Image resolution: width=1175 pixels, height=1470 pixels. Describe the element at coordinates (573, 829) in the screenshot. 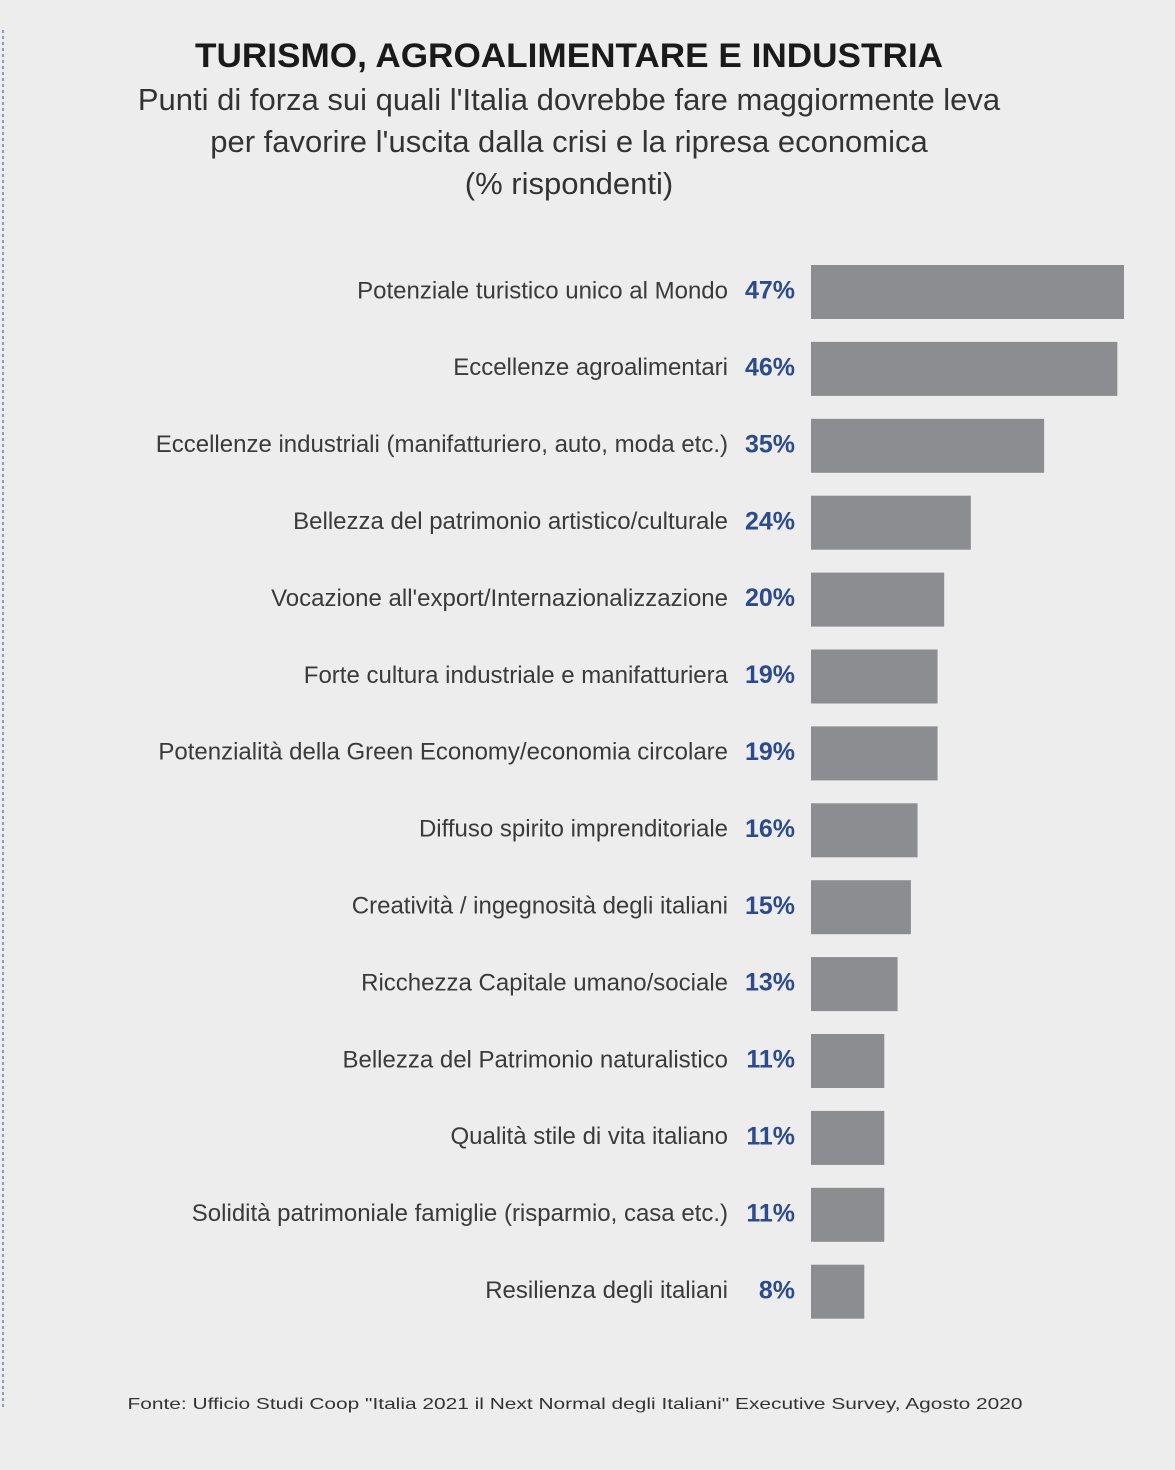

I see `category-label: Diffuso spirito imprenditoriale` at that location.